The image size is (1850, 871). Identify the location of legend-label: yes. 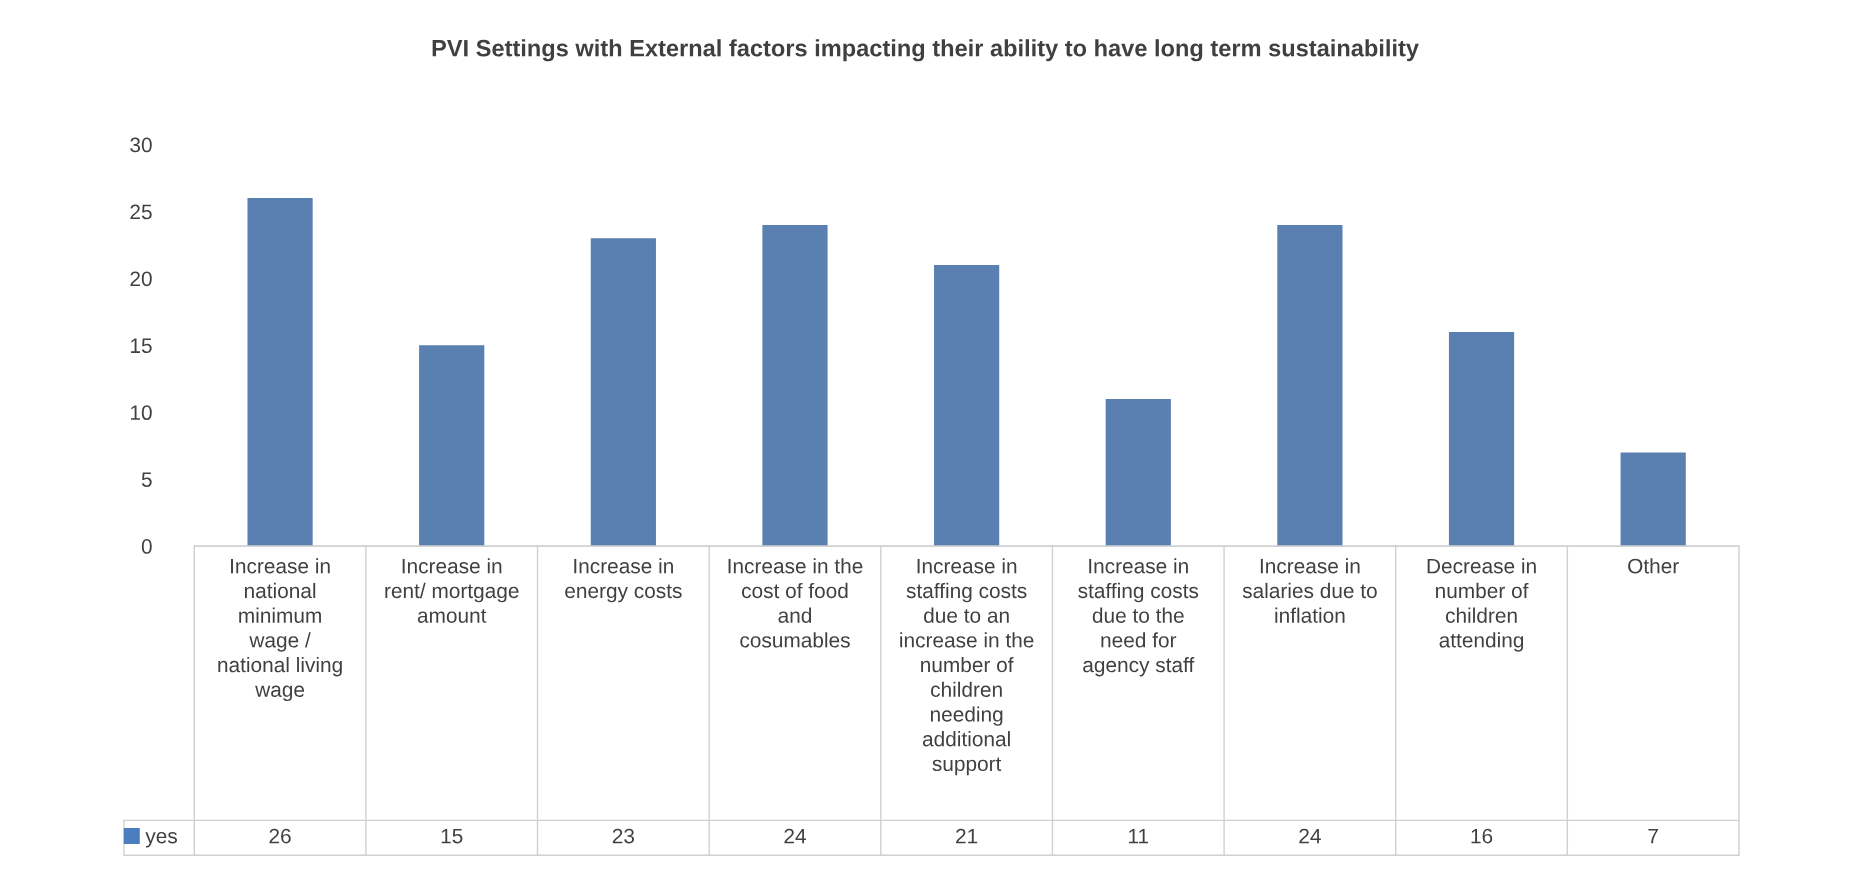
(161, 840).